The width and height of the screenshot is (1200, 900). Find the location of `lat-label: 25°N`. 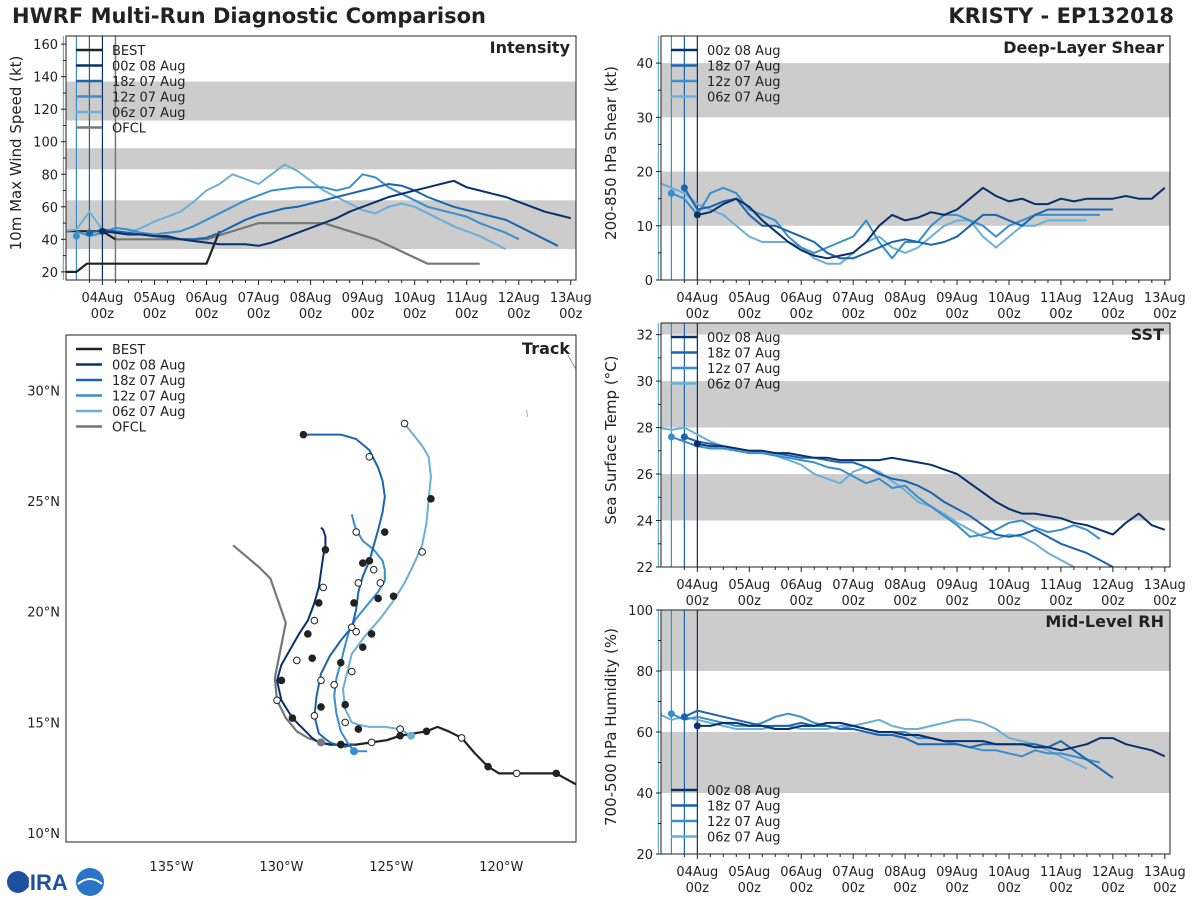

lat-label: 25°N is located at coordinates (43, 502).